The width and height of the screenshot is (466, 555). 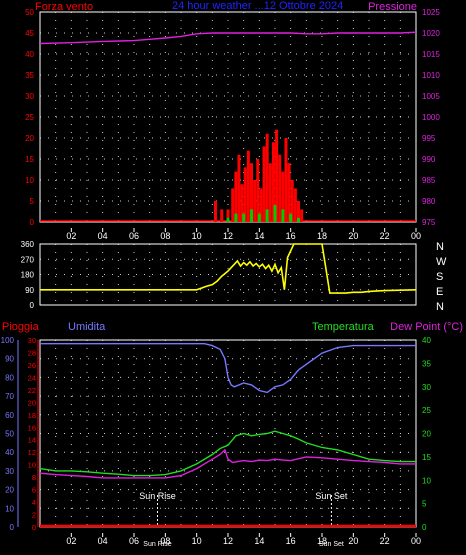 I want to click on y-tick-label-temperature: 5, so click(x=424, y=504).